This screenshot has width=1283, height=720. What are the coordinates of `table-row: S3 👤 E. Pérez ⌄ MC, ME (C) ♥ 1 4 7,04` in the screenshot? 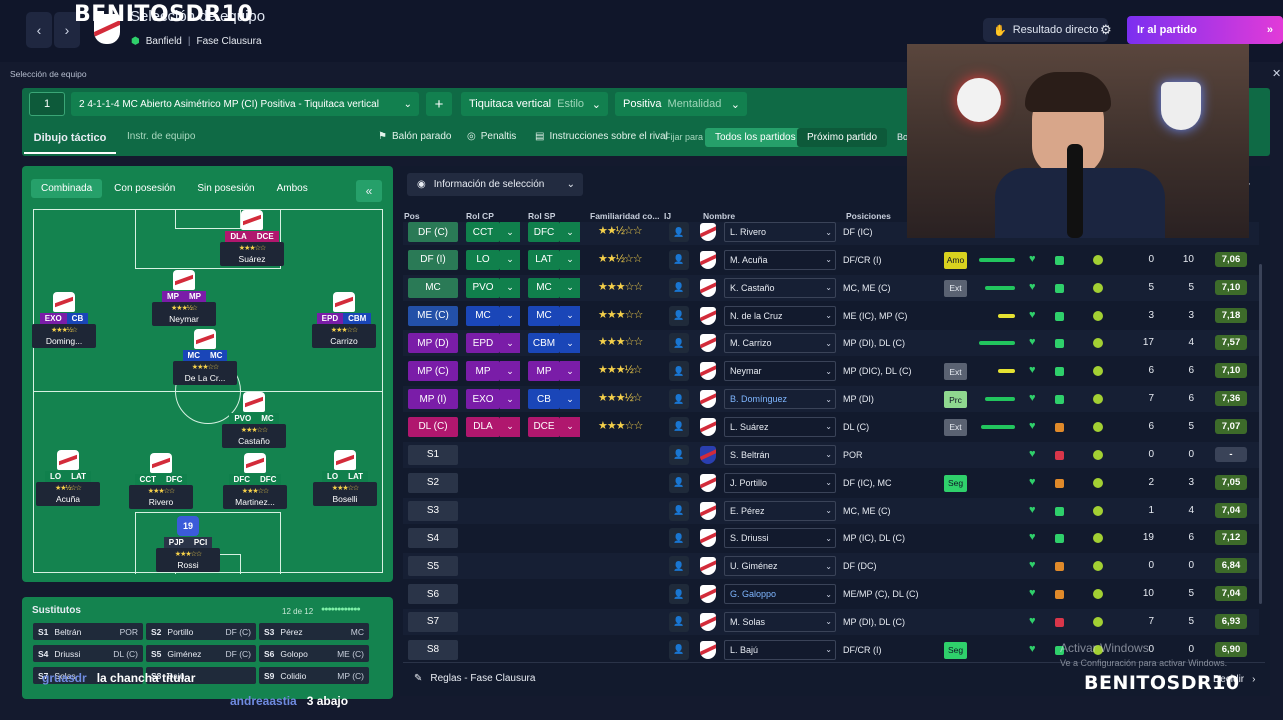 It's located at (641, 510).